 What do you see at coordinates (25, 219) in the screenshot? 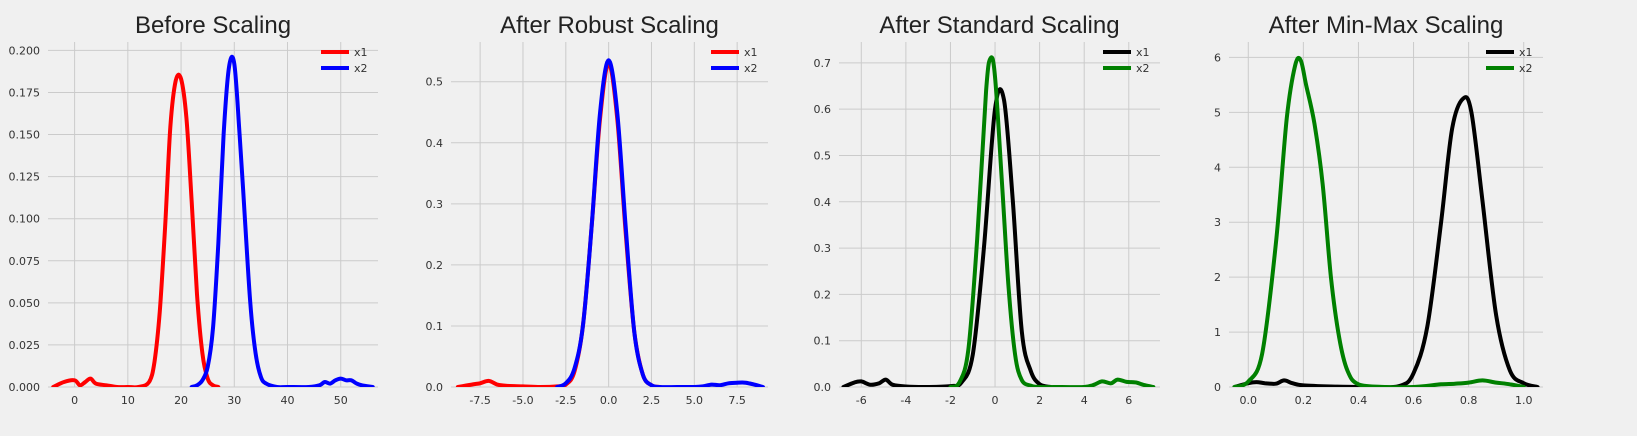
I see `y-tick-label: 0.100` at bounding box center [25, 219].